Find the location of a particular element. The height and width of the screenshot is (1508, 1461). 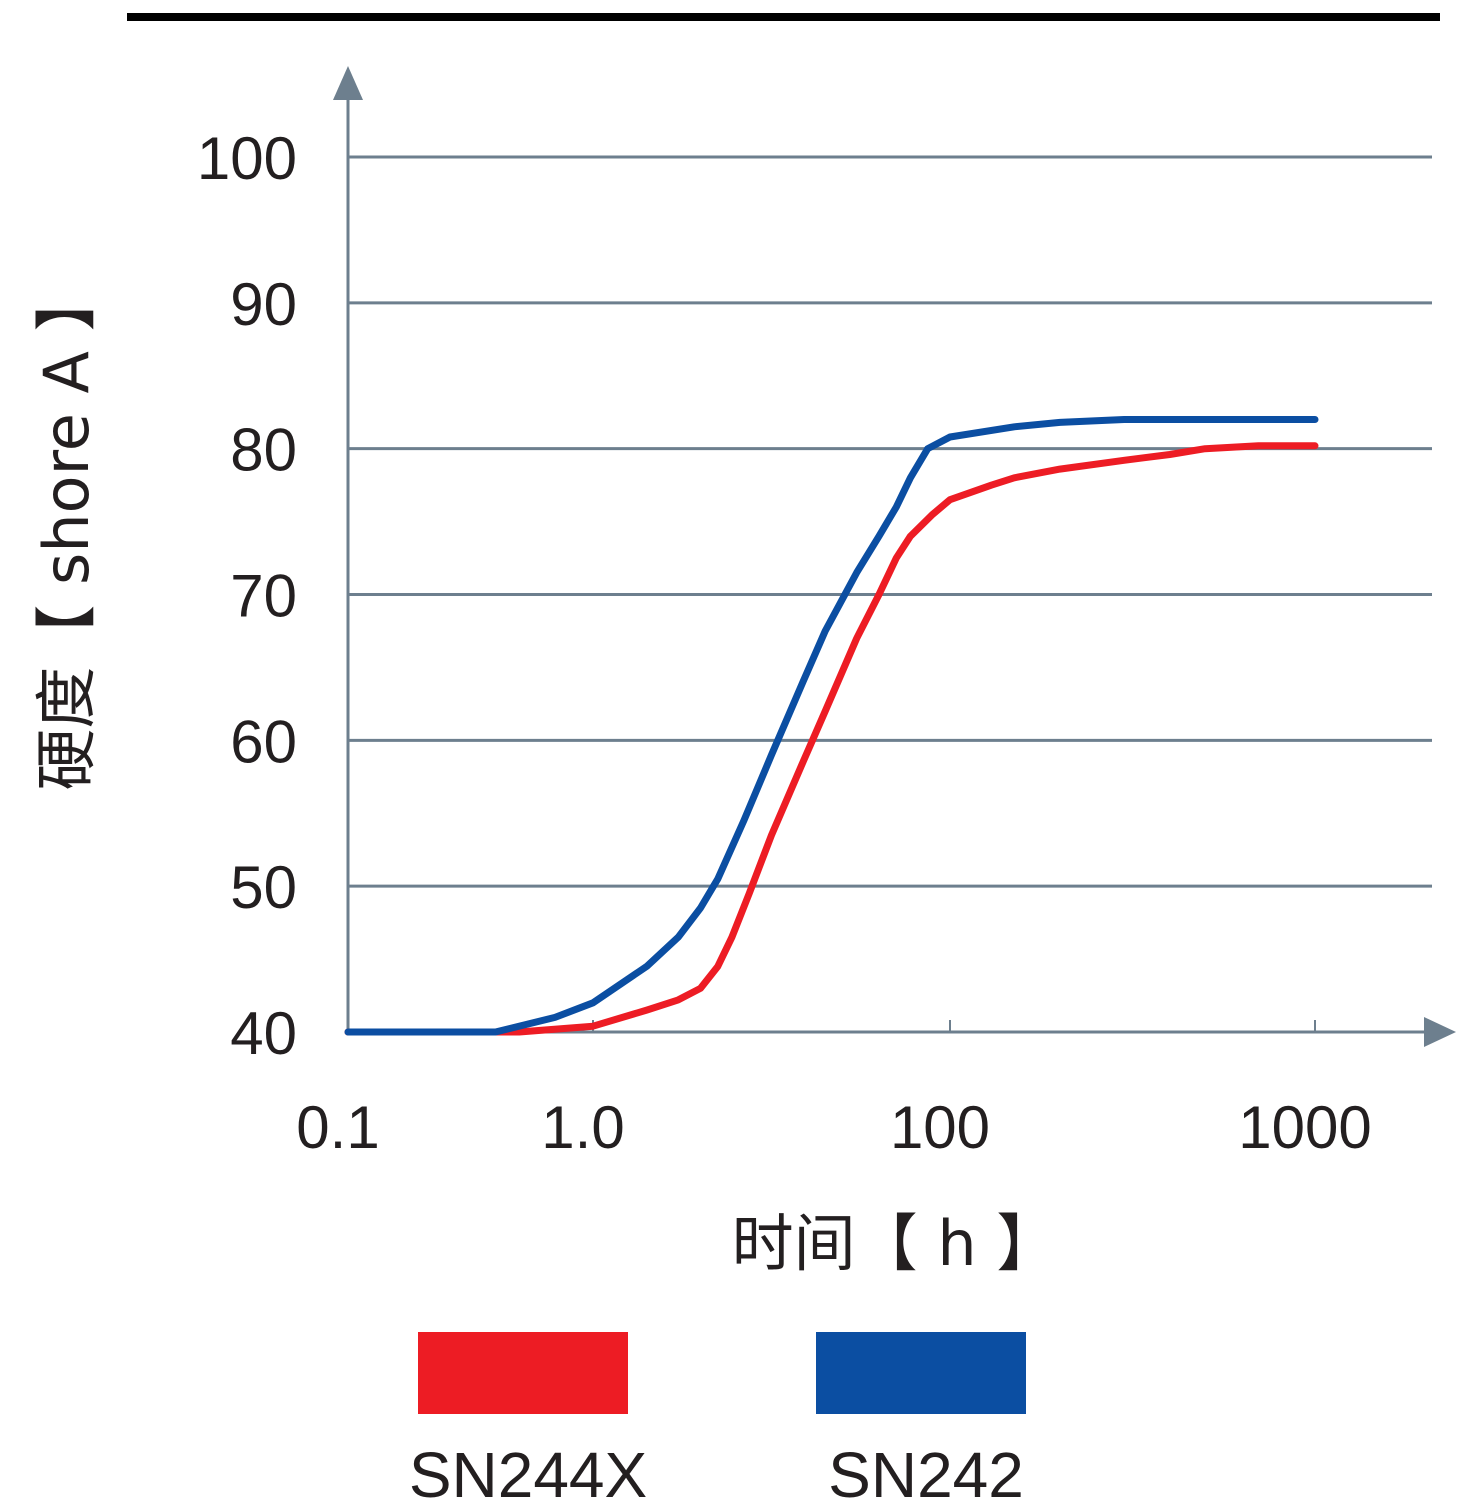

y-tick-label: 40 is located at coordinates (263, 1033).